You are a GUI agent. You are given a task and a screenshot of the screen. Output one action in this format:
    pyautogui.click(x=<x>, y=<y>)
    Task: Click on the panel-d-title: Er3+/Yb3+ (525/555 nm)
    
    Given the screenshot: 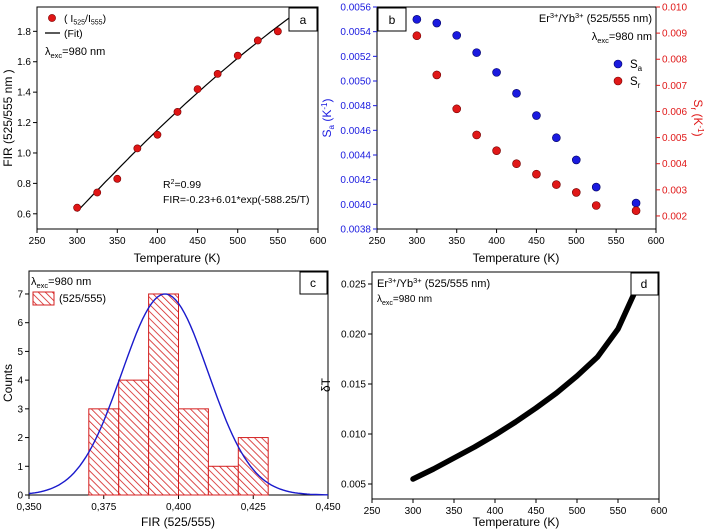 What is the action you would take?
    pyautogui.click(x=433, y=283)
    